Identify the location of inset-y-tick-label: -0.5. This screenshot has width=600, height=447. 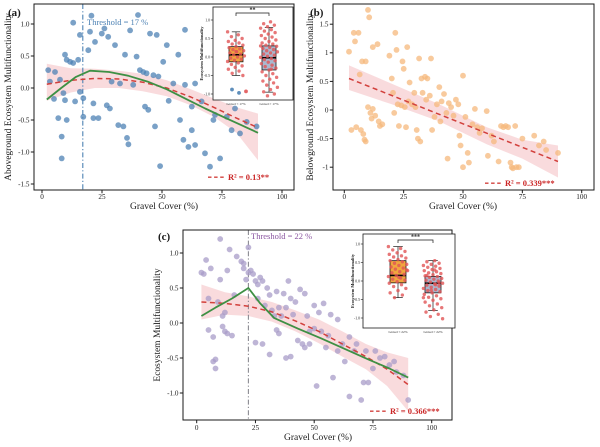
(357, 300).